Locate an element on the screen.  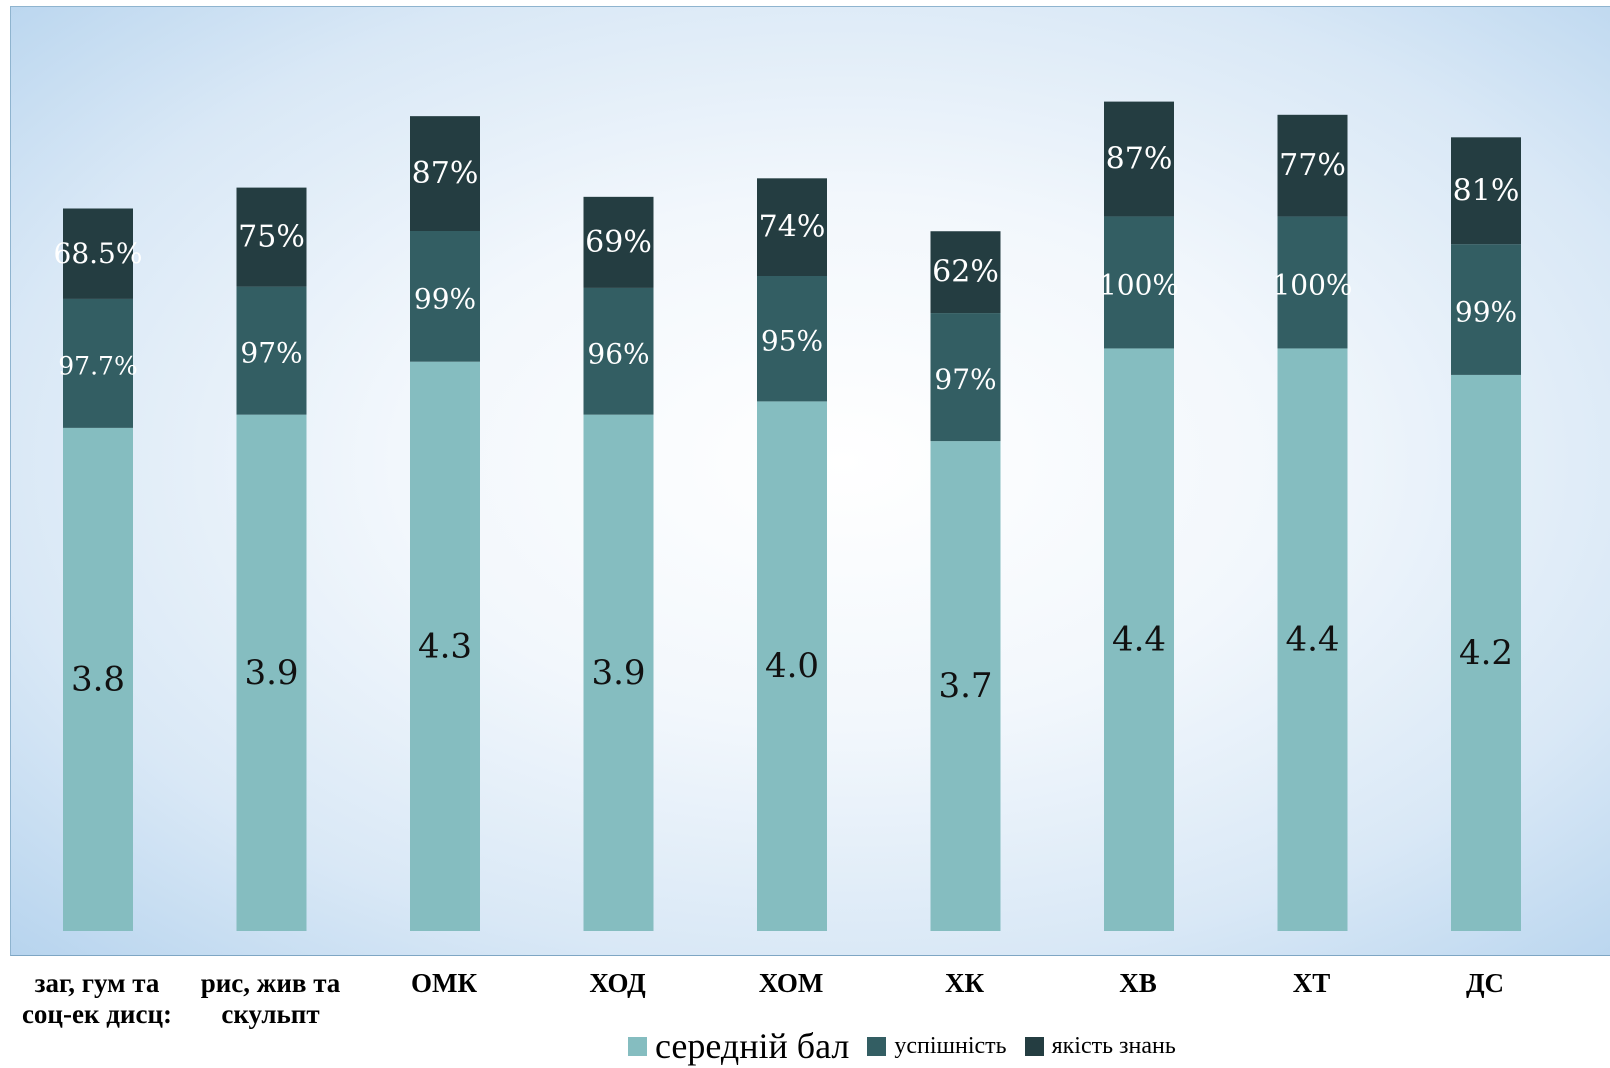
data-label-quality-9: 81% is located at coordinates (1486, 190).